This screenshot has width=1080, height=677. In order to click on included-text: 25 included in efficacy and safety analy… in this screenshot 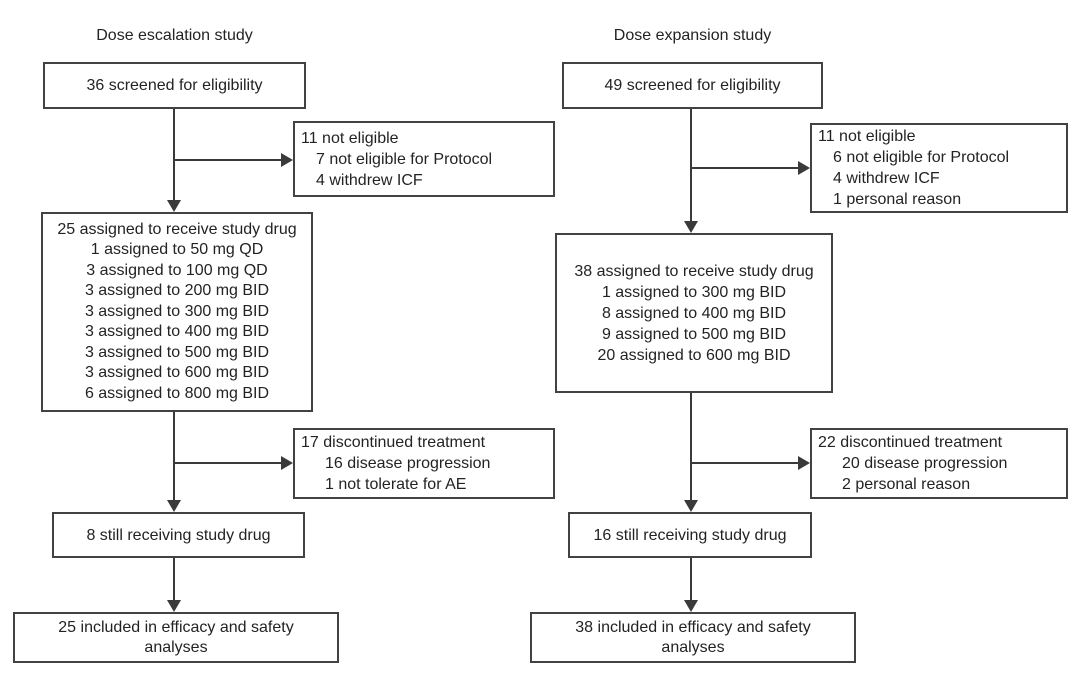, I will do `click(176, 637)`.